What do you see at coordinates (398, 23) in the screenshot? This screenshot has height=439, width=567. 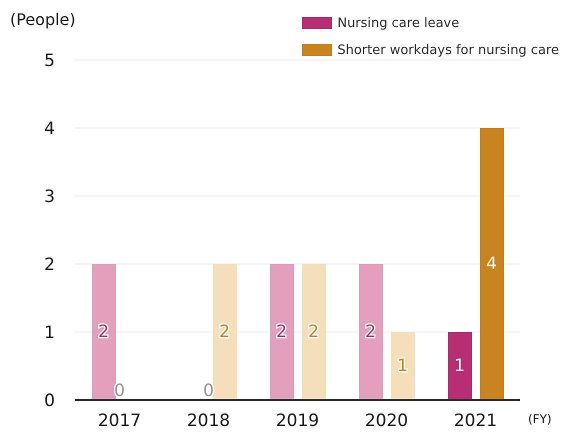 I see `legend-label: Nursing care leave` at bounding box center [398, 23].